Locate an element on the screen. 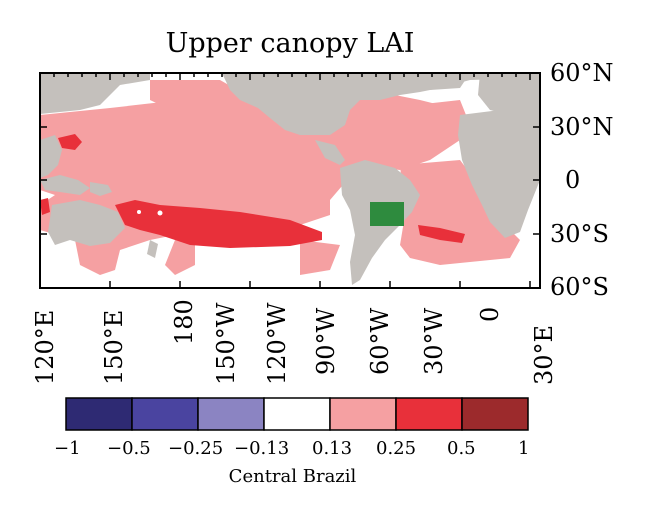 Image resolution: width=660 pixels, height=516 pixels. colorbar-caption: Central Brazil is located at coordinates (292, 476).